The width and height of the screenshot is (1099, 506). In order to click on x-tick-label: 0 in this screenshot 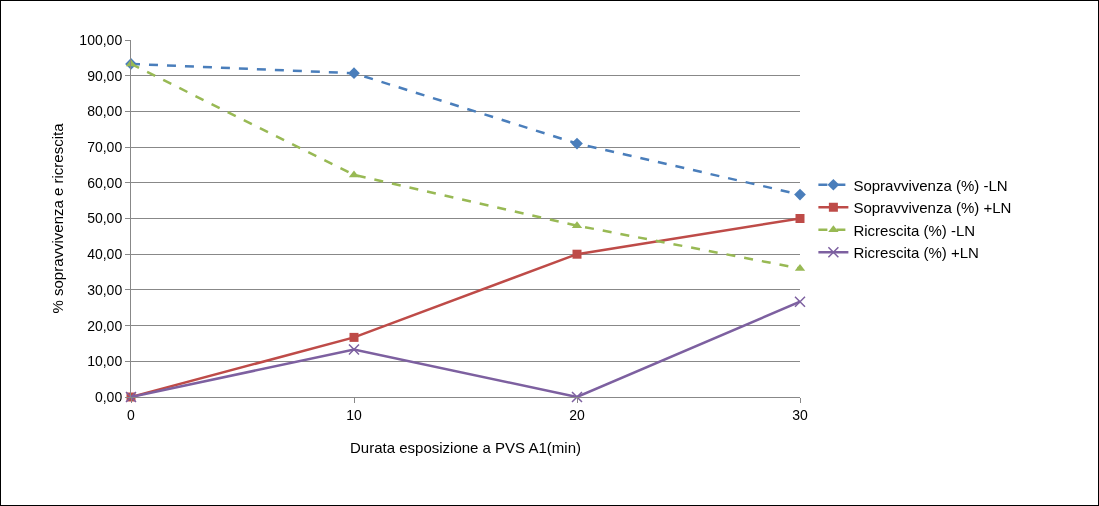, I will do `click(131, 414)`.